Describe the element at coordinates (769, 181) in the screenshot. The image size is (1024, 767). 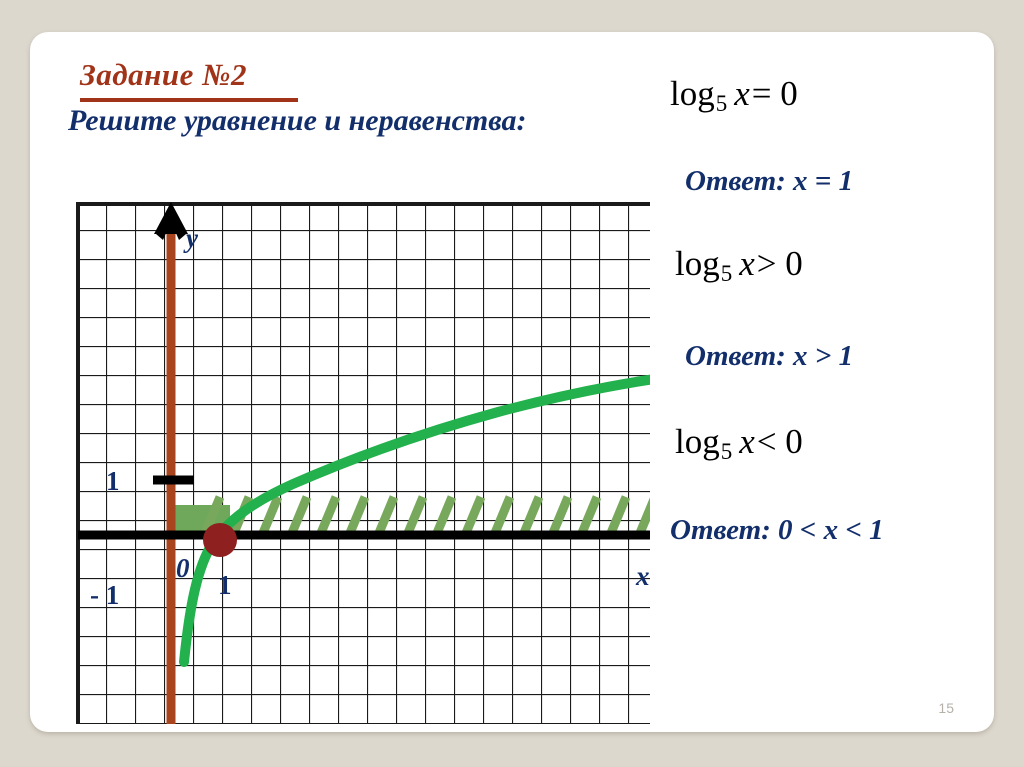
I see `answer-equation: Ответ: x = 1` at that location.